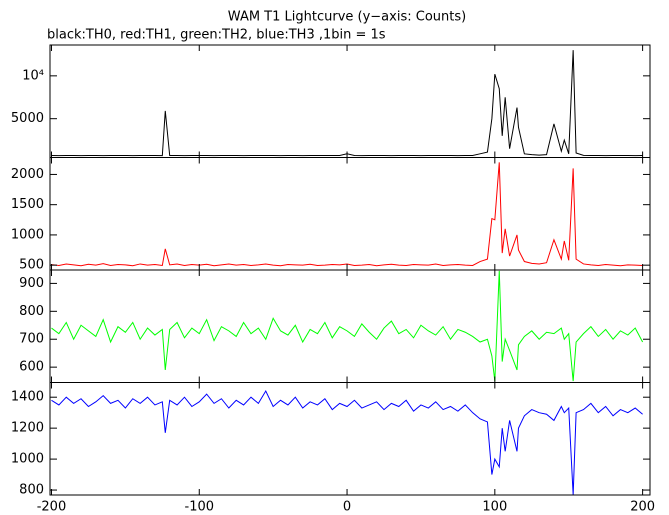 This screenshot has height=515, width=669. What do you see at coordinates (31, 283) in the screenshot?
I see `y-tick-label: 900` at bounding box center [31, 283].